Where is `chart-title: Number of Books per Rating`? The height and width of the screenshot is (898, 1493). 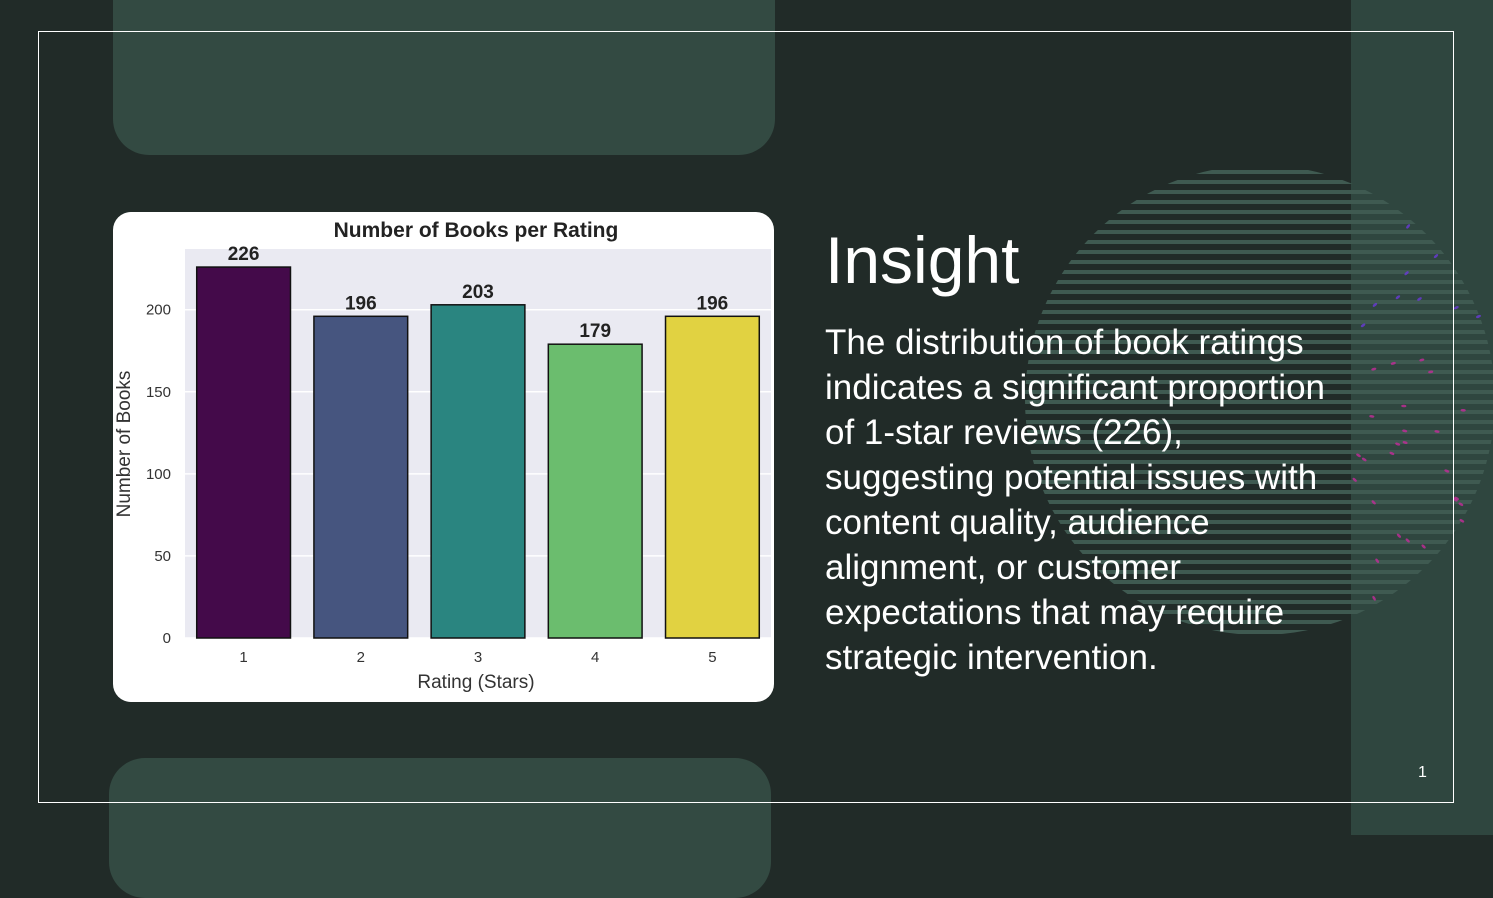
chart-title: Number of Books per Rating is located at coordinates (476, 230).